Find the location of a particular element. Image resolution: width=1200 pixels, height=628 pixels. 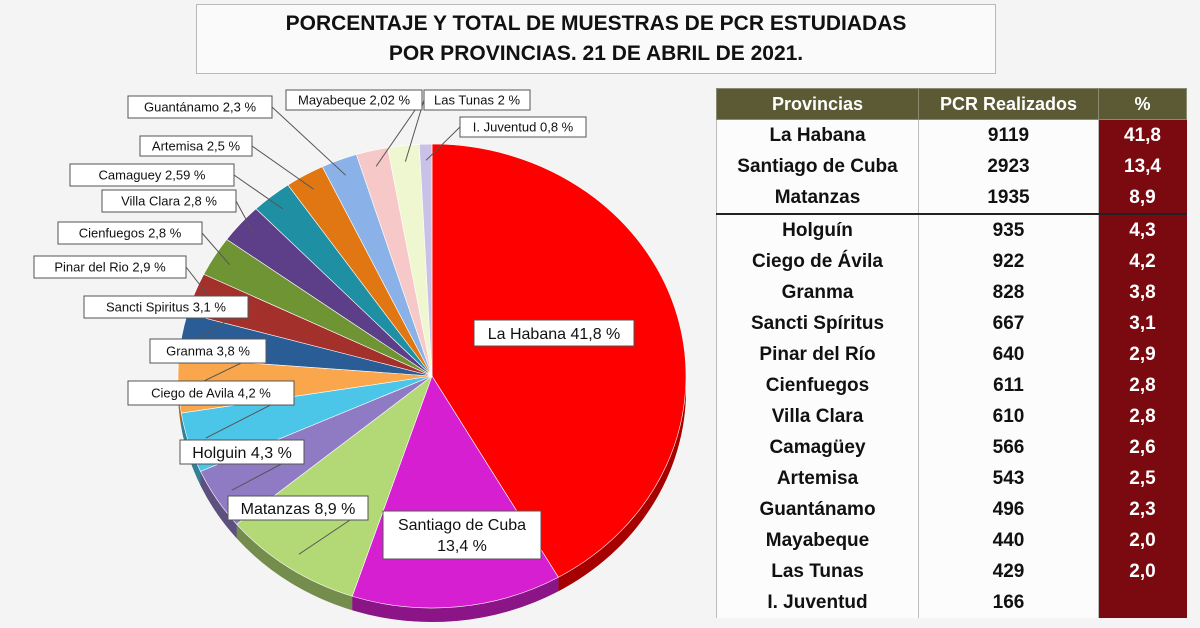

cell-percent: 8,9 is located at coordinates (1142, 198).